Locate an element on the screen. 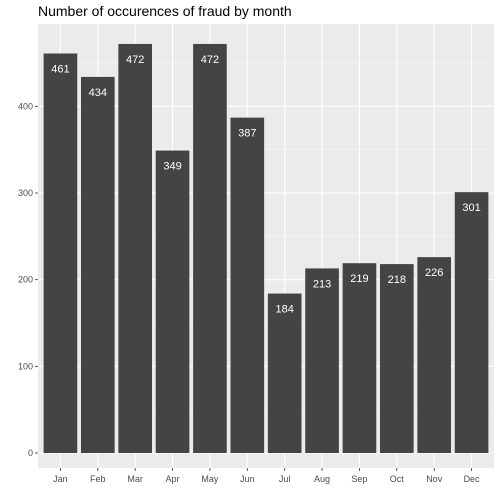  x-tick-label-oct: Oct is located at coordinates (397, 479).